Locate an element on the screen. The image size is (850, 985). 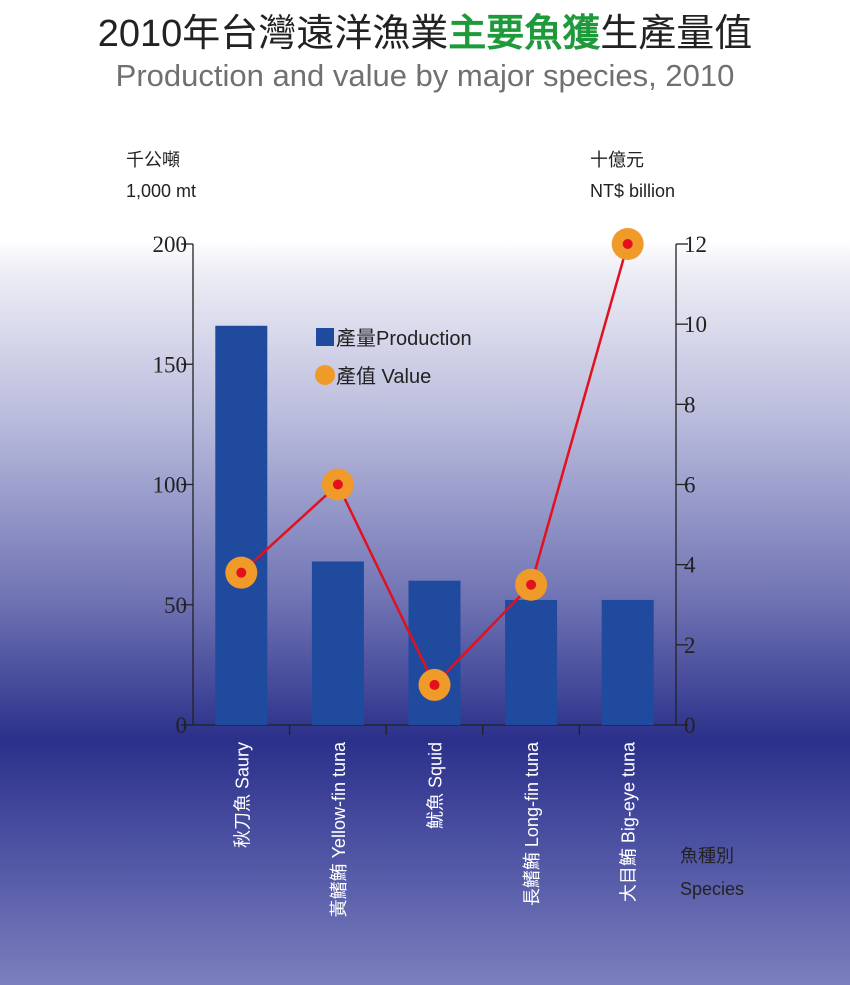
legend-bar-label: 產量Production is located at coordinates (404, 338).